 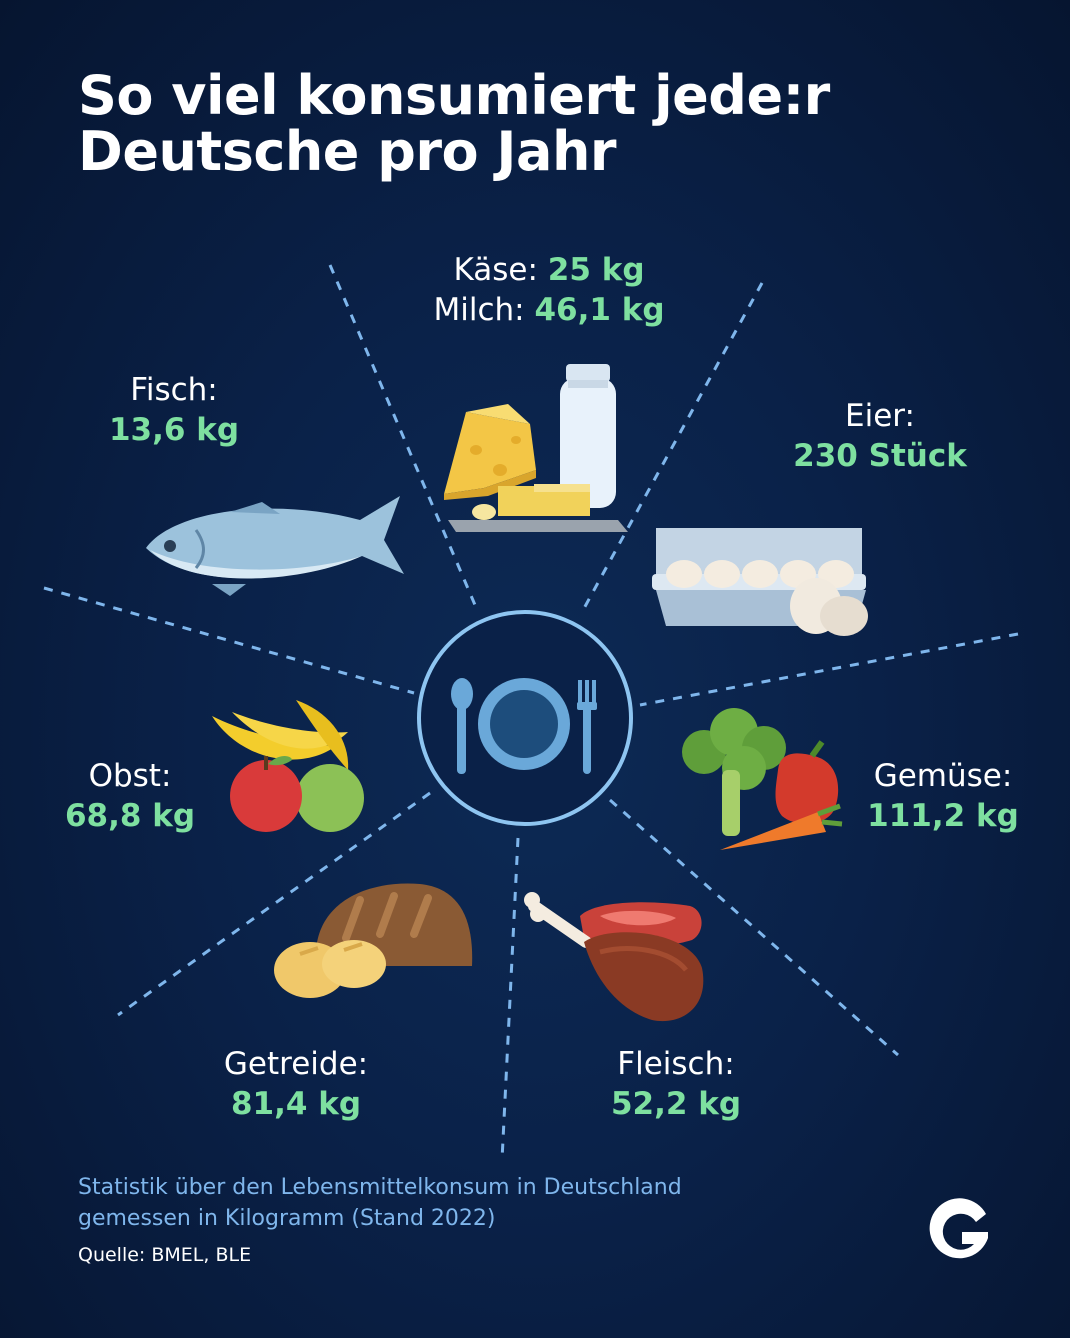 What do you see at coordinates (165, 1255) in the screenshot?
I see `source-note: Quelle: BMEL, BLE` at bounding box center [165, 1255].